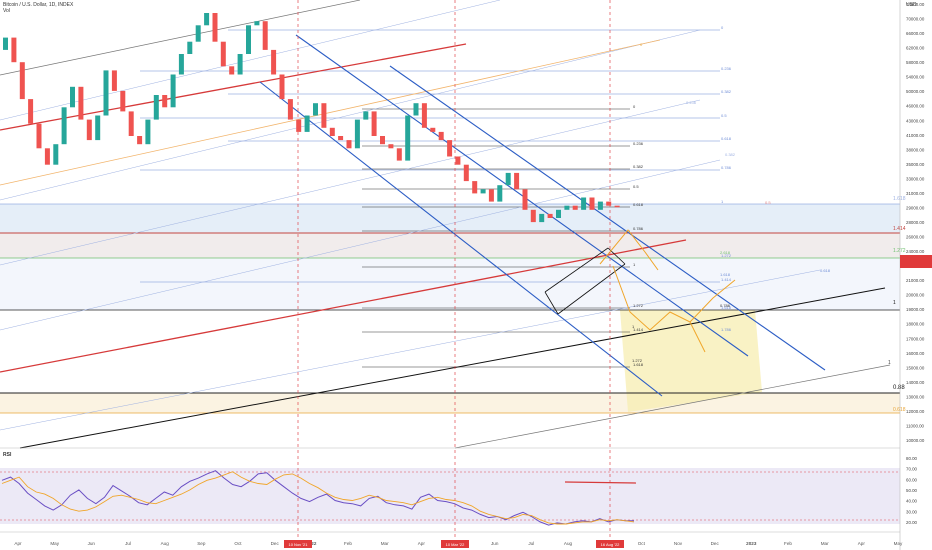 This screenshot has height=550, width=932. I want to click on x-tick-label: May, so click(898, 543).